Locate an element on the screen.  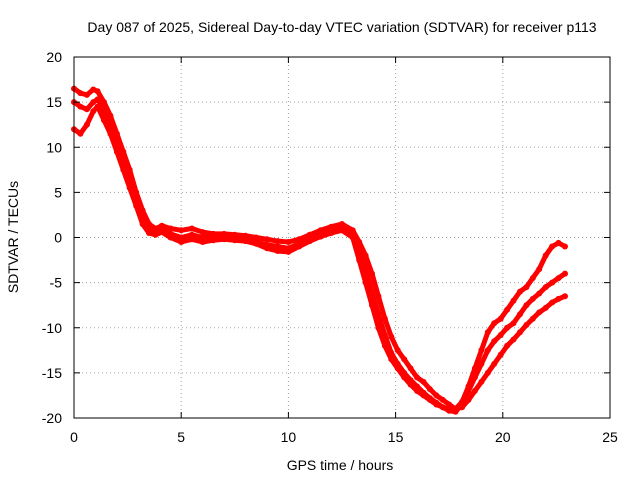
y-tick-label: 5 is located at coordinates (58, 192).